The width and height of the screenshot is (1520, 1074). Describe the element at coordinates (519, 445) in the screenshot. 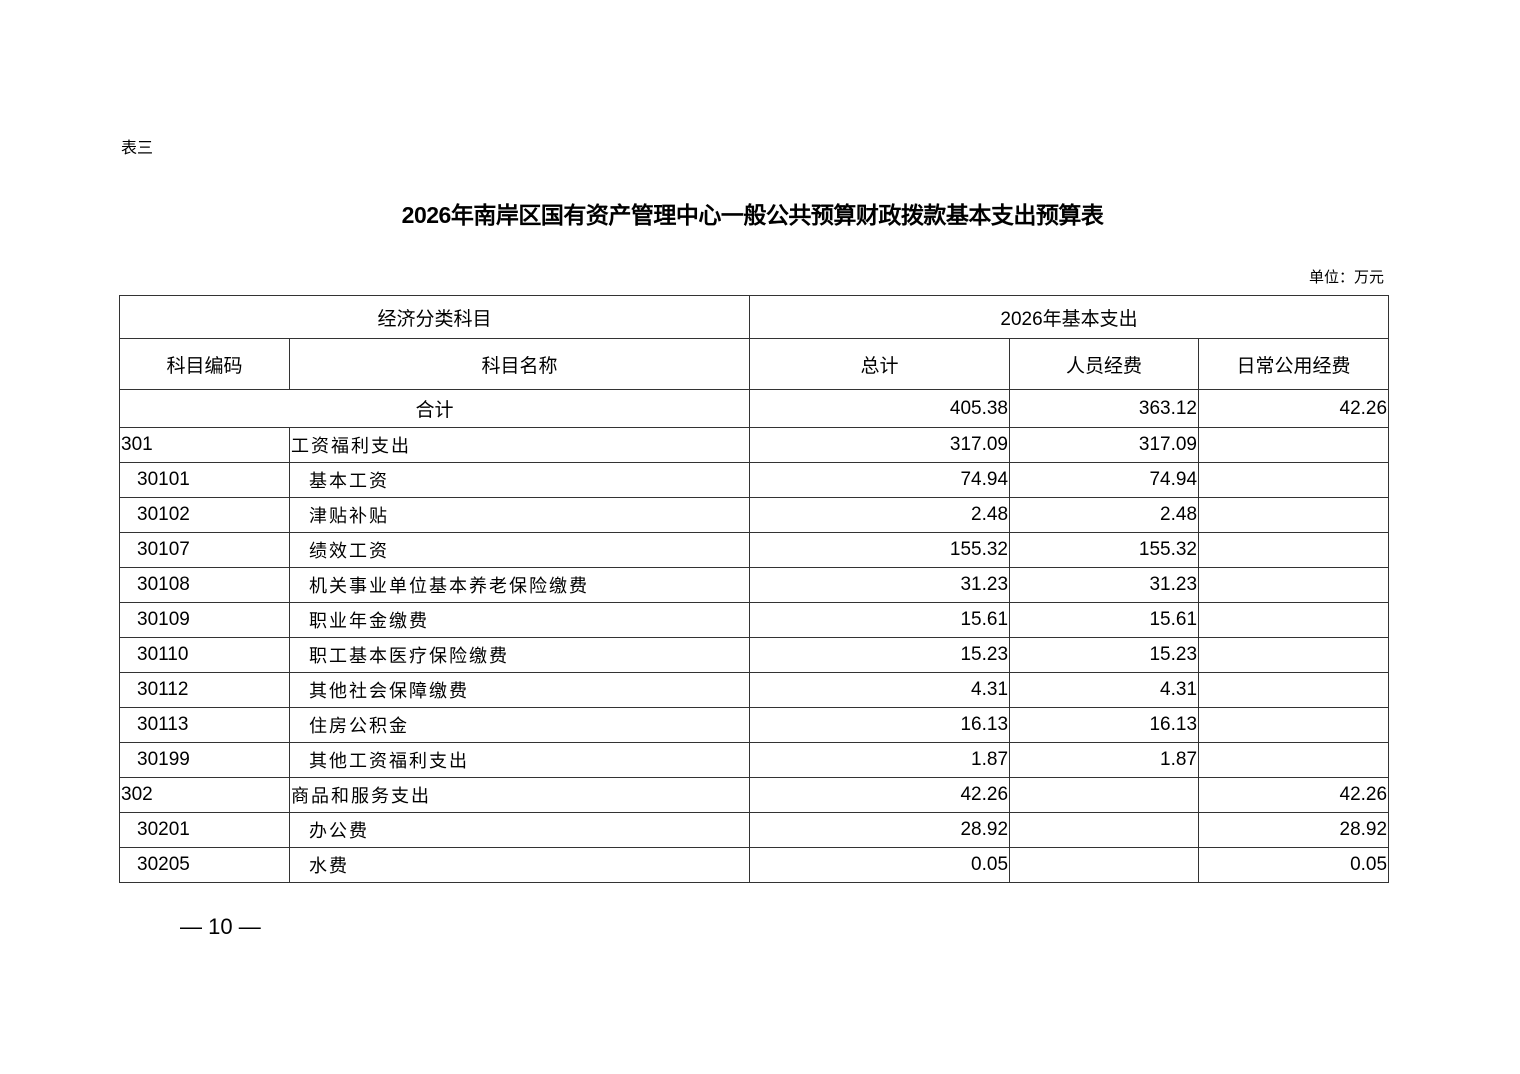

I see `row-name: 工资福利支出` at that location.